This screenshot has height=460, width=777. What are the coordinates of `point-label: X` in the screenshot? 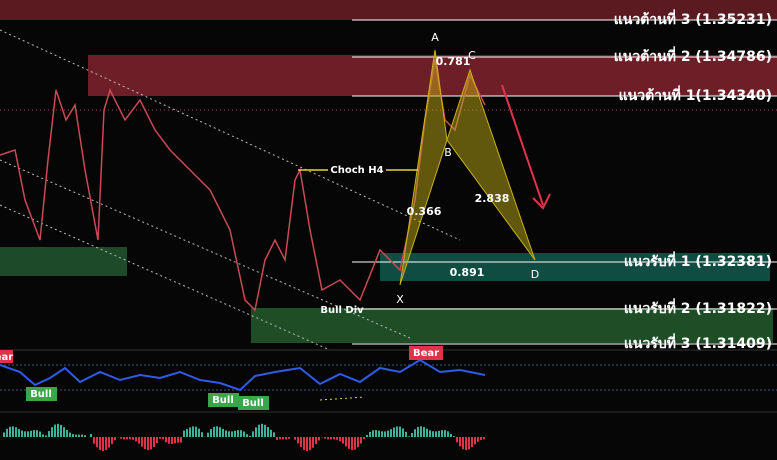 It's located at (400, 299).